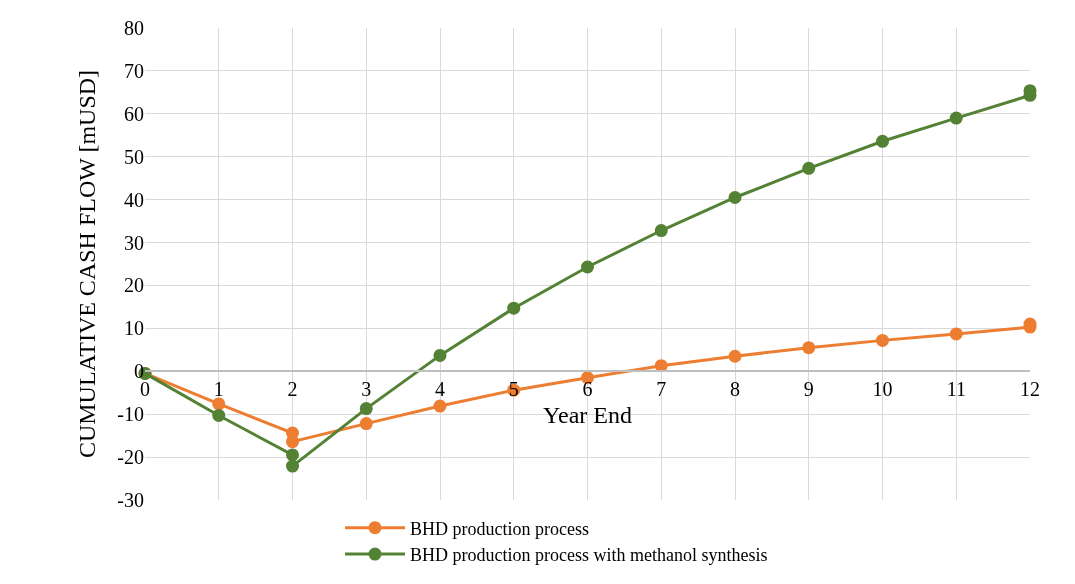  What do you see at coordinates (513, 389) in the screenshot?
I see `x-tick-label: 5` at bounding box center [513, 389].